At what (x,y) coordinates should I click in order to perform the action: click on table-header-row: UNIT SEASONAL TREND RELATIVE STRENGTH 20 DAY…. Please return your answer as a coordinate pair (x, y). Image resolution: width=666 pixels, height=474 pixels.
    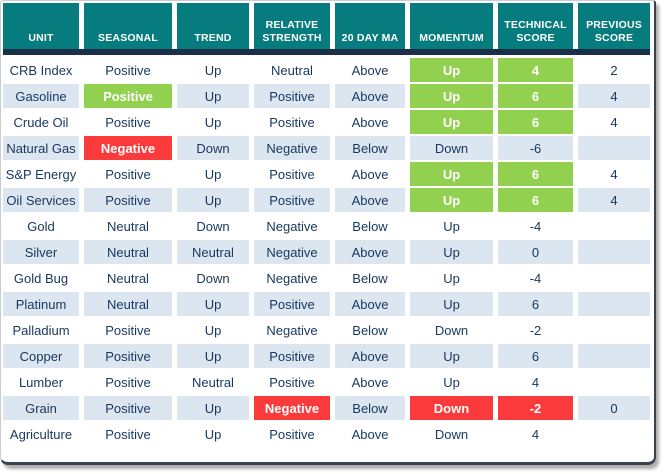
    Looking at the image, I should click on (328, 26).